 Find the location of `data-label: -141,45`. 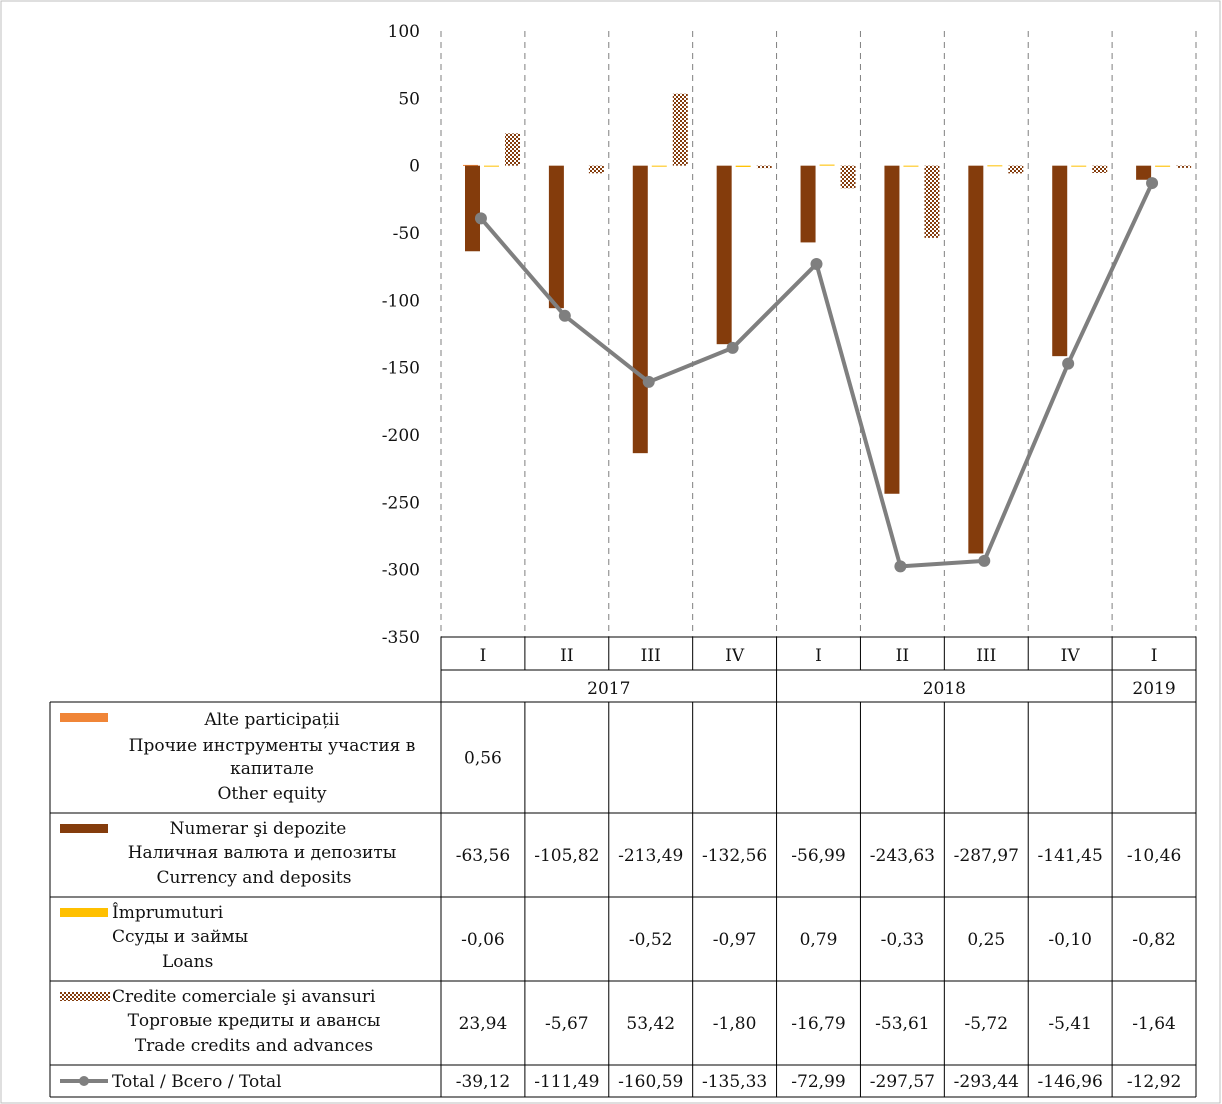

data-label: -141,45 is located at coordinates (1070, 856).